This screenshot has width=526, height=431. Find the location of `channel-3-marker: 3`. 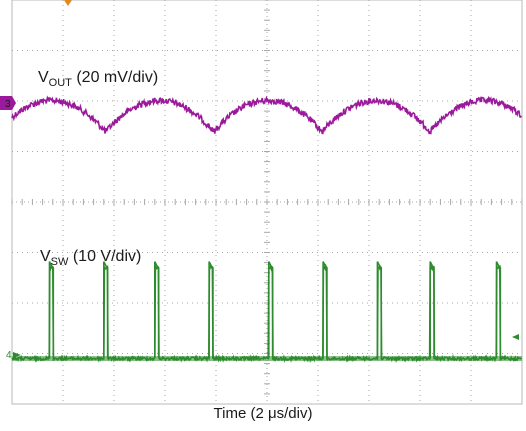

channel-3-marker: 3 is located at coordinates (8, 103).